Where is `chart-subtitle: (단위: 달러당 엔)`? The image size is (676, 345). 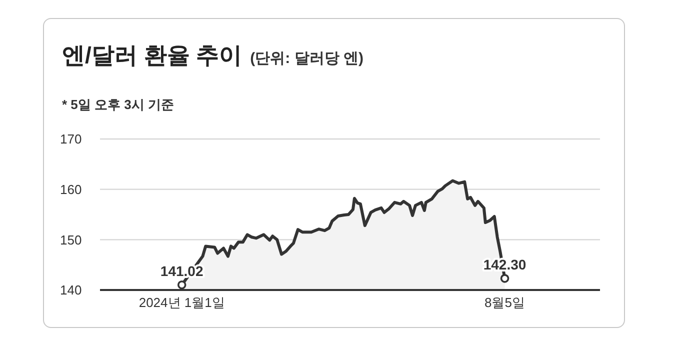 chart-subtitle: (단위: 달러당 엔) is located at coordinates (307, 58).